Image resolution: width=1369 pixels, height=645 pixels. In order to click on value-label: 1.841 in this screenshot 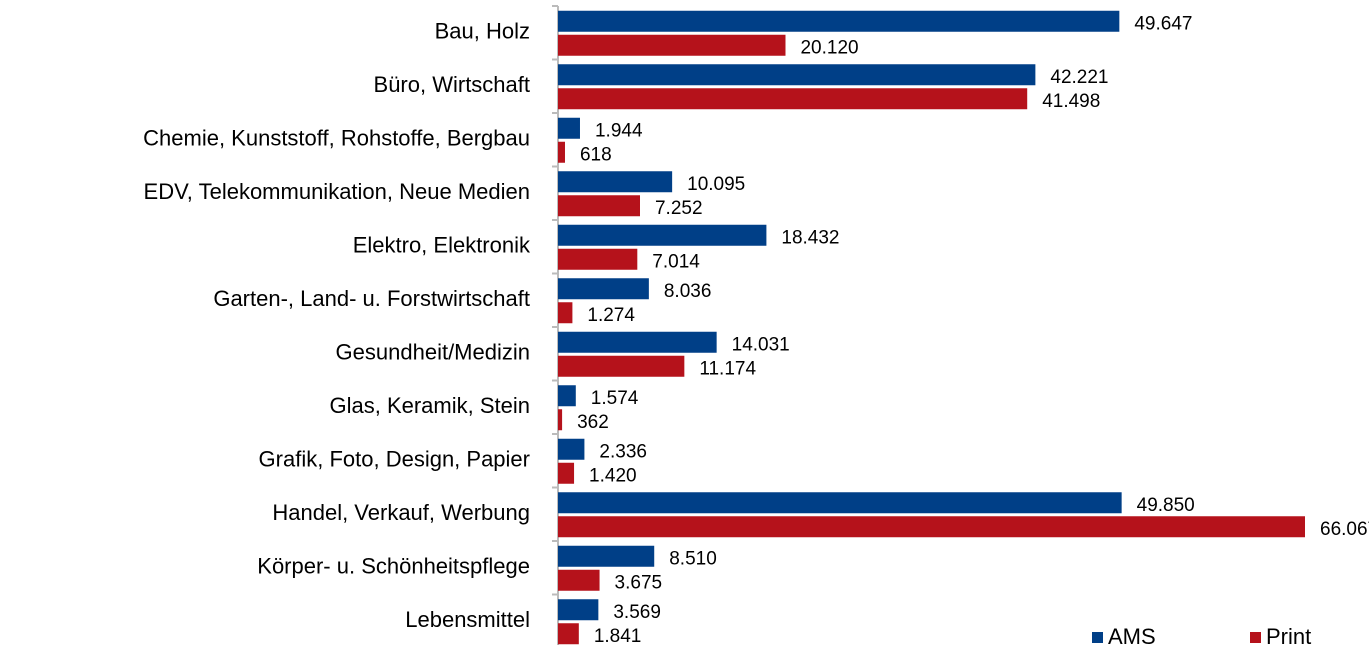, I will do `click(618, 635)`.